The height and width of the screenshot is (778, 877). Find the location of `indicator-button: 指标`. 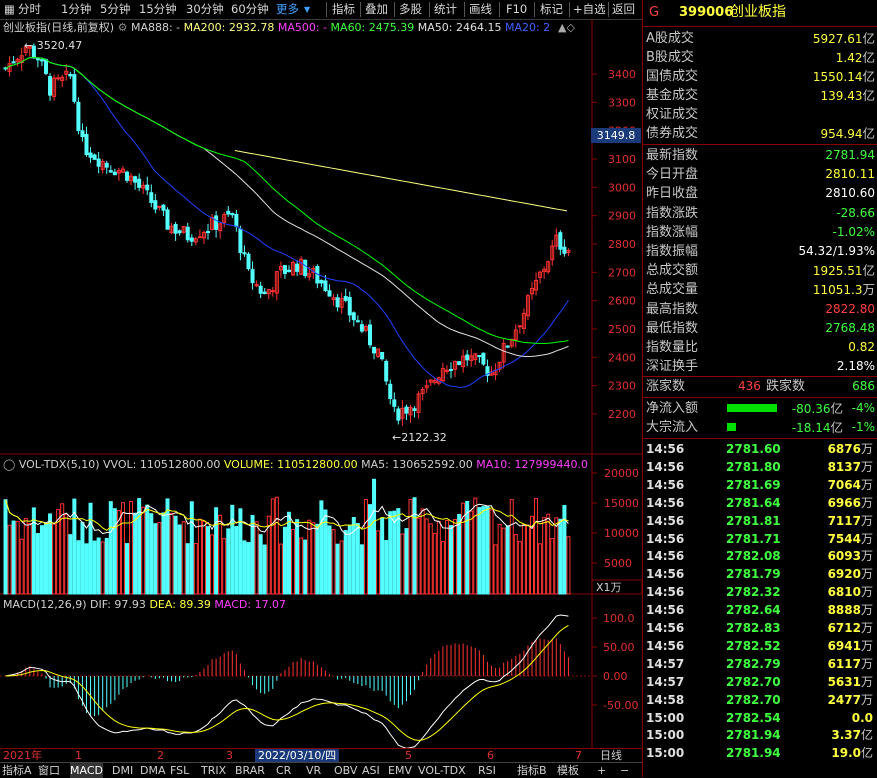

indicator-button: 指标 is located at coordinates (343, 9).